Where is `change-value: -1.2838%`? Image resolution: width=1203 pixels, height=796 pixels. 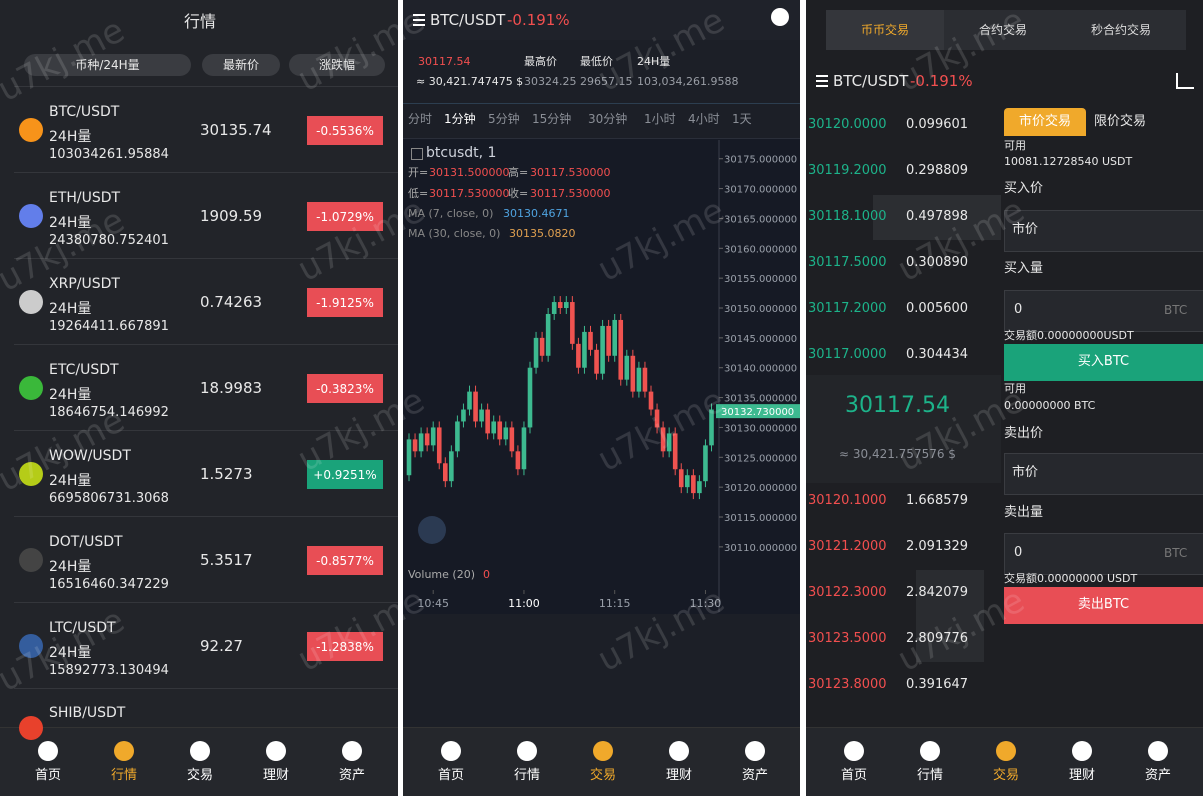 change-value: -1.2838% is located at coordinates (345, 647).